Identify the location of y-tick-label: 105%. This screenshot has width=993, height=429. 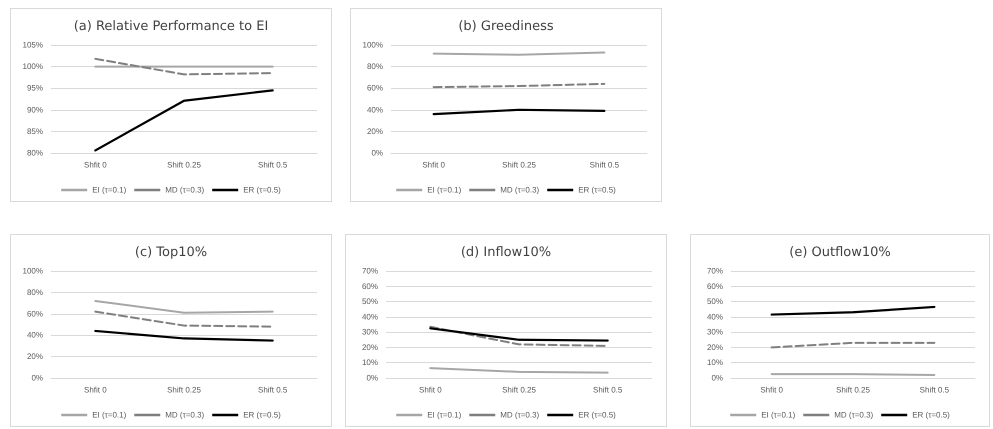
(32, 45).